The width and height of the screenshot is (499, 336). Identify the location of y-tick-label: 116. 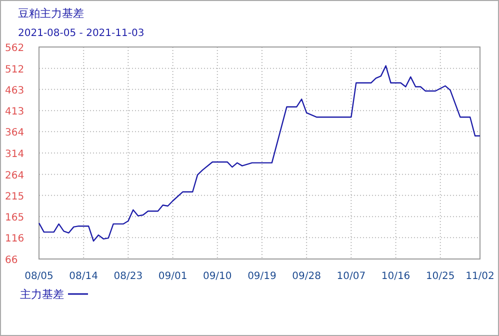
(14, 239).